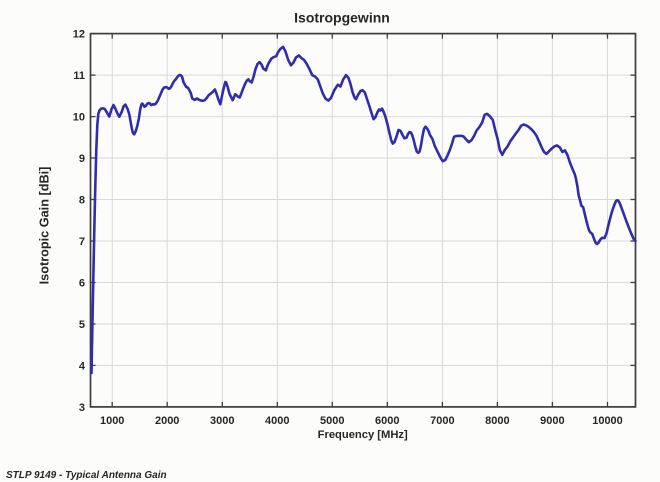 The width and height of the screenshot is (660, 482). I want to click on svg-text: 5000, so click(332, 421).